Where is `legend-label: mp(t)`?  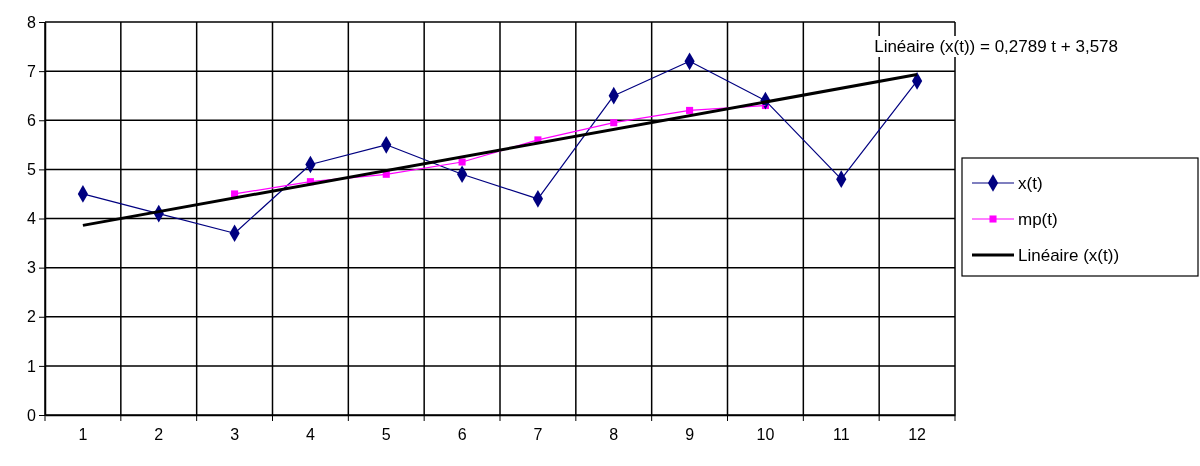
legend-label: mp(t) is located at coordinates (1038, 219).